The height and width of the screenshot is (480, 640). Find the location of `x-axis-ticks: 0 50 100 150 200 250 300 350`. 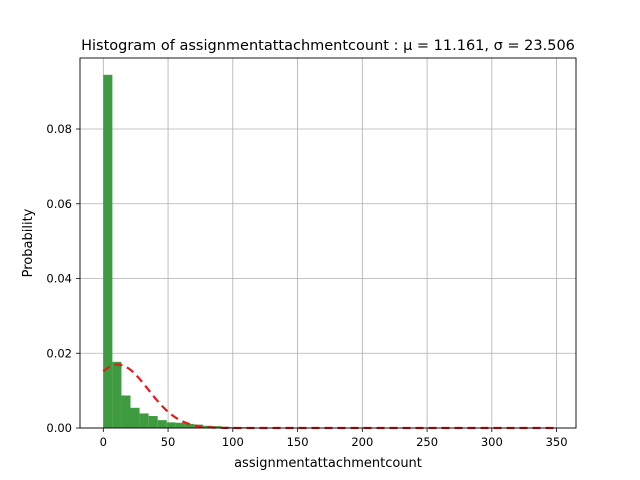

x-axis-ticks: 0 50 100 150 200 250 300 350 is located at coordinates (334, 438).